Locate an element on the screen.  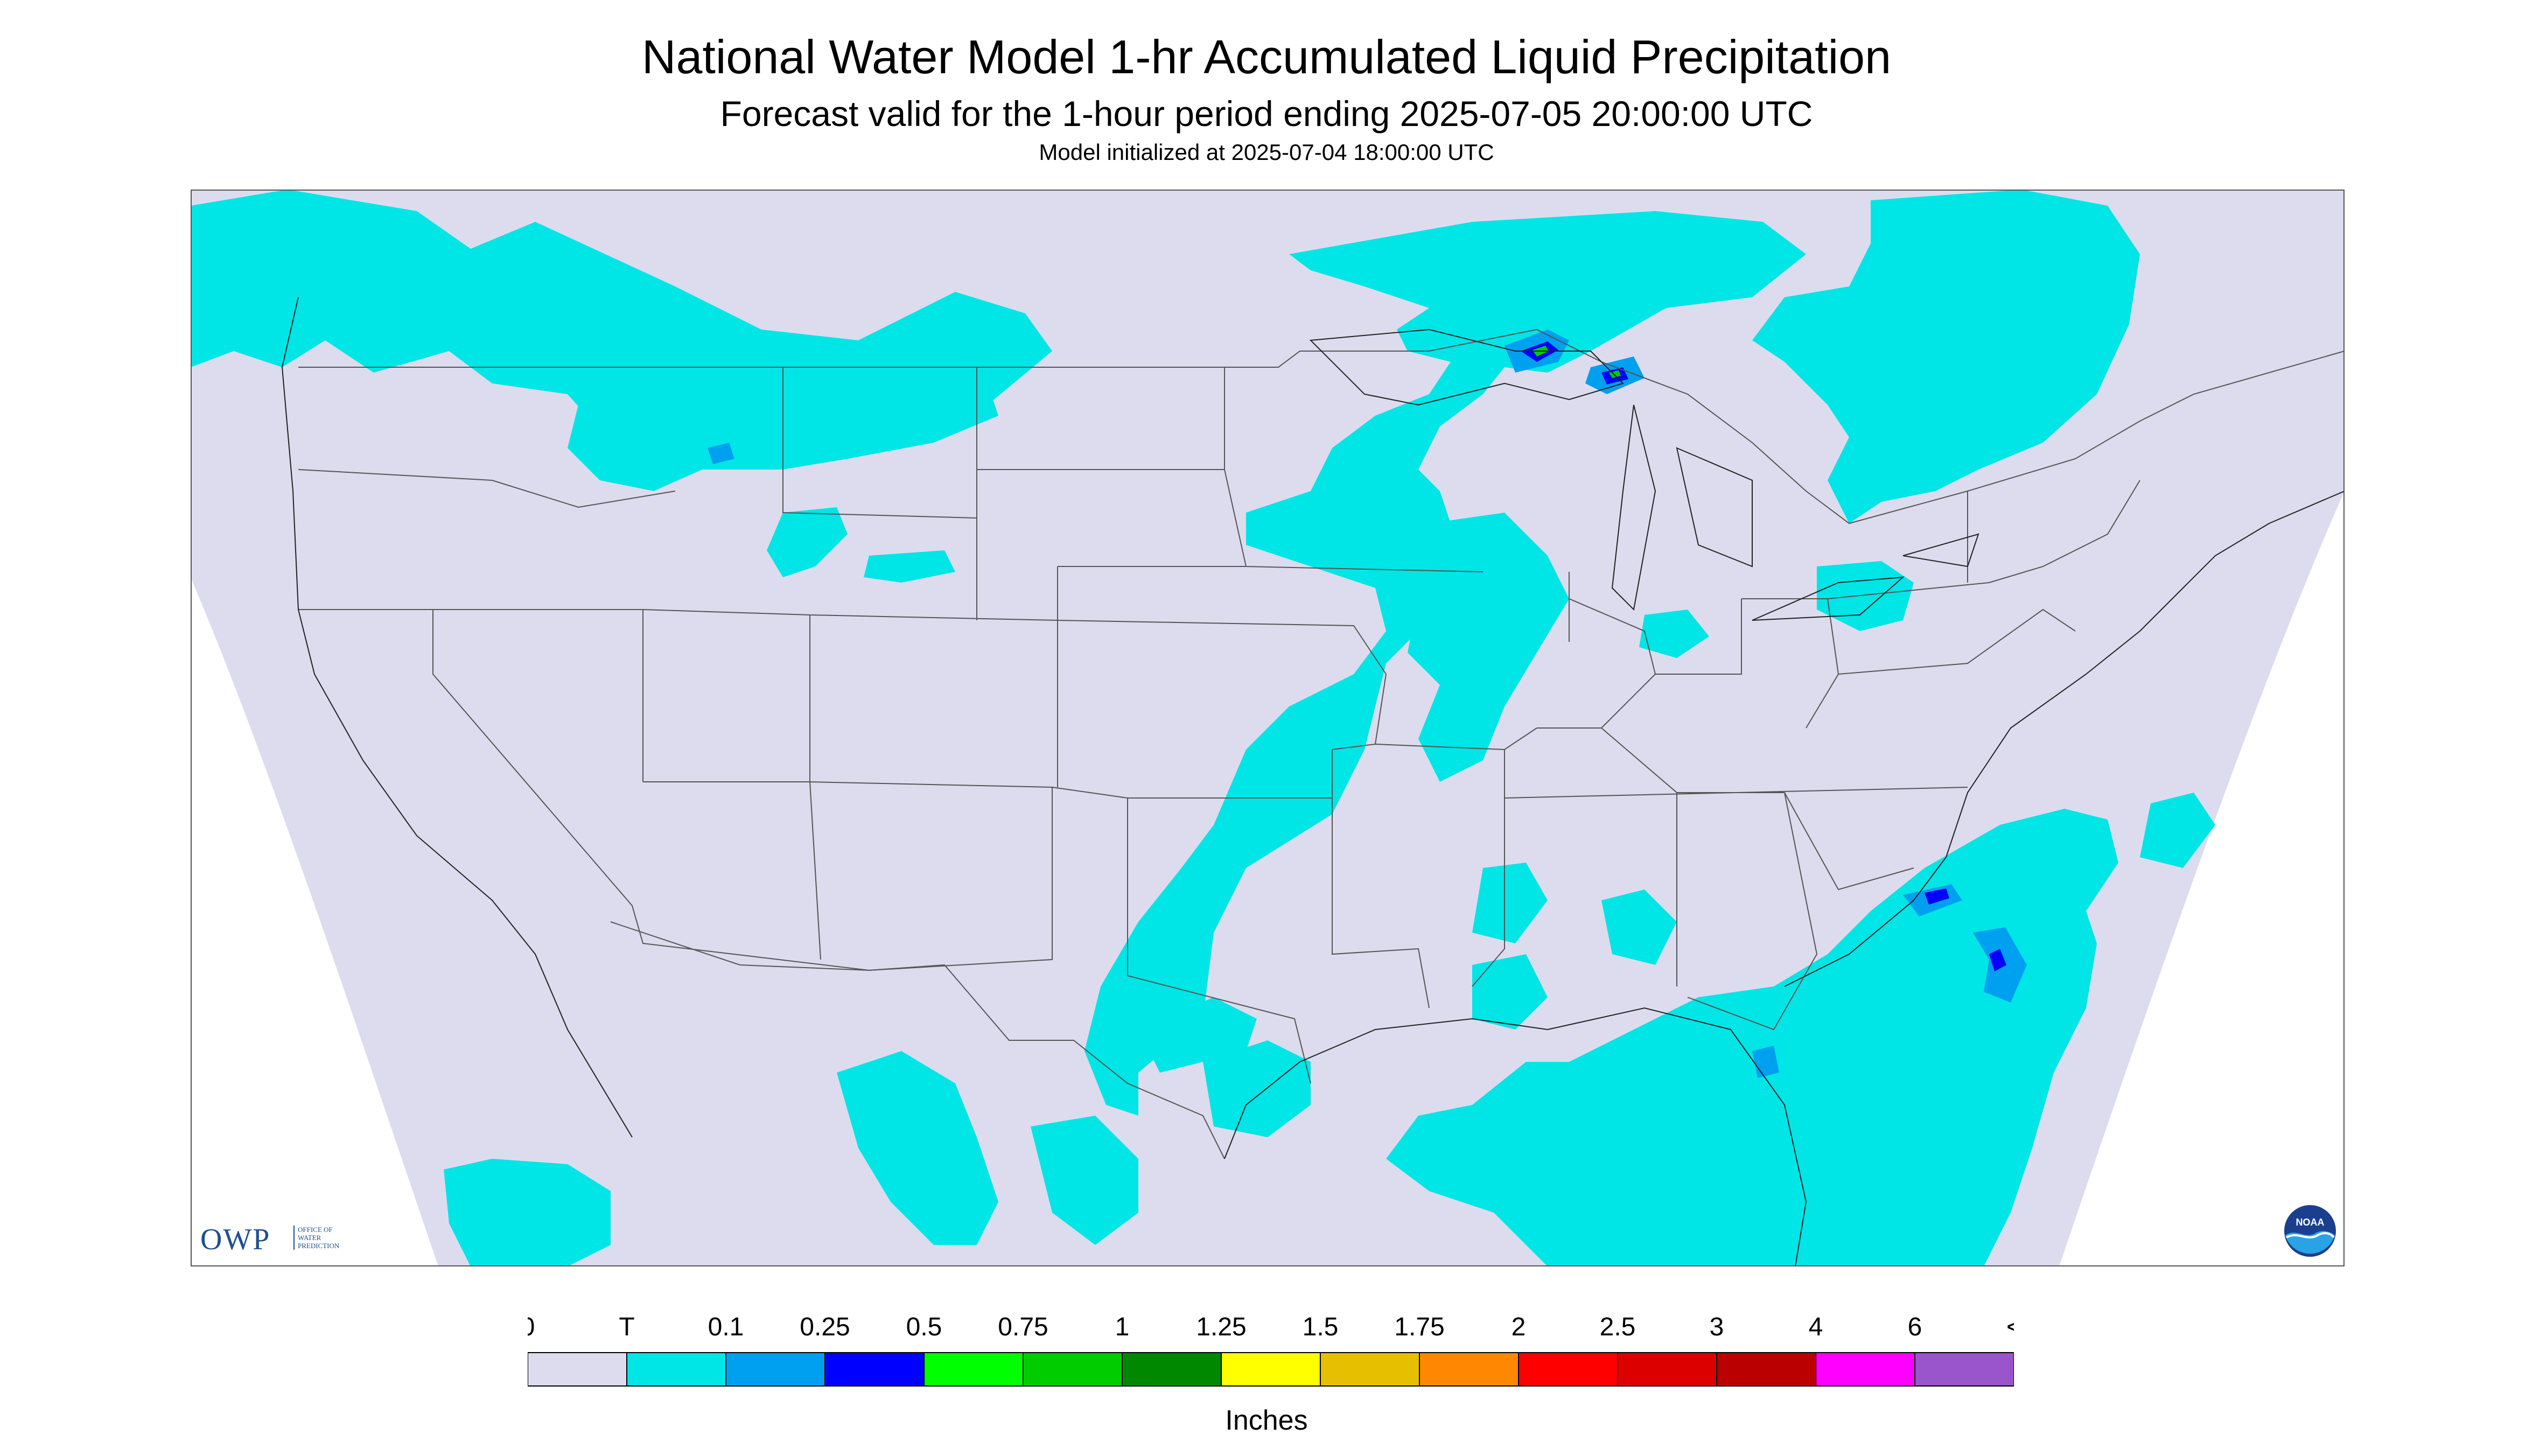
owp-logo-line: OFFICE OF is located at coordinates (315, 1230).